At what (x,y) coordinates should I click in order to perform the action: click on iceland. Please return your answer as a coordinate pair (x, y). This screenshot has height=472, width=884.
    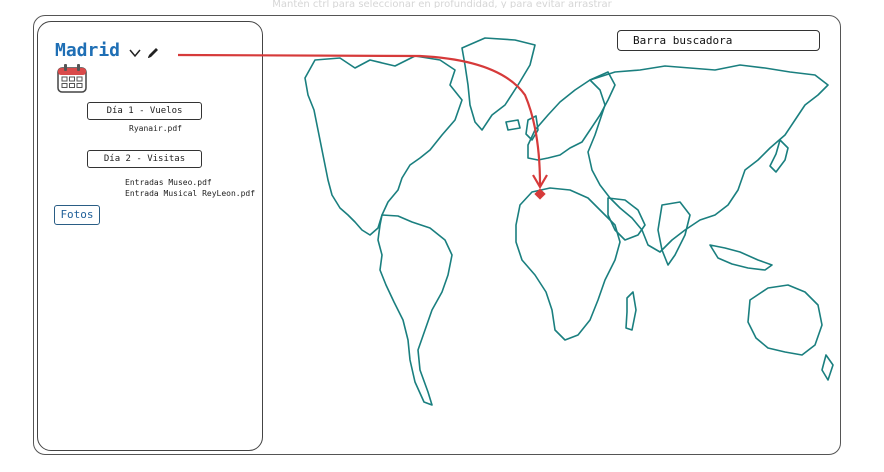
    Looking at the image, I should click on (513, 125).